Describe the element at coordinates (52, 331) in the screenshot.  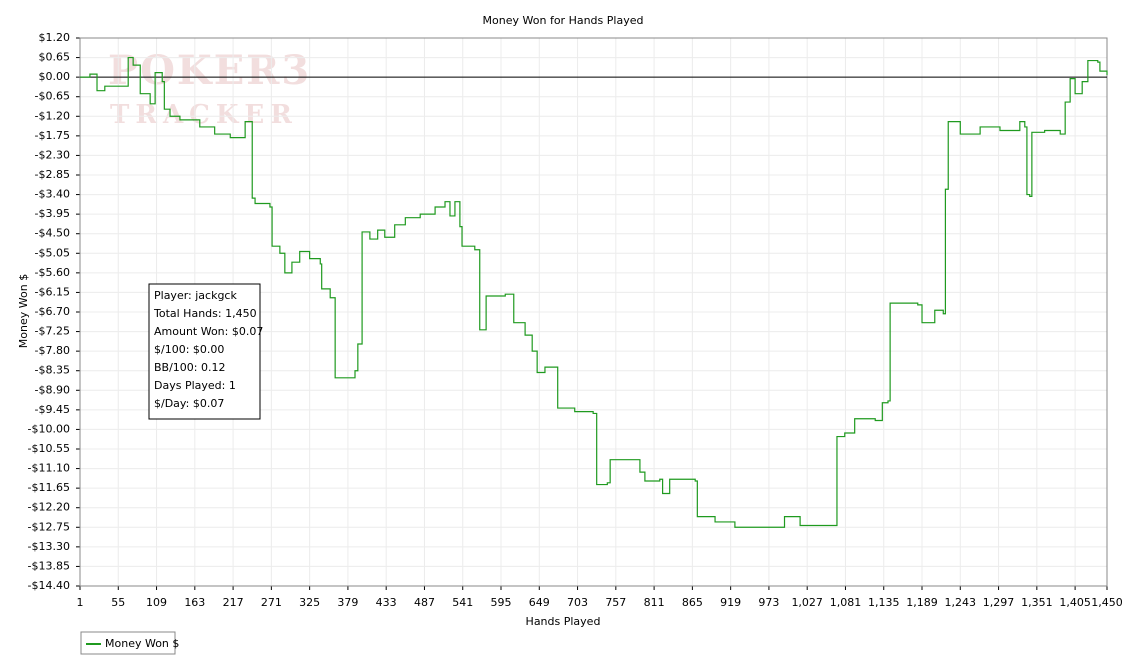
I see `y-tick-label: -$7.25` at that location.